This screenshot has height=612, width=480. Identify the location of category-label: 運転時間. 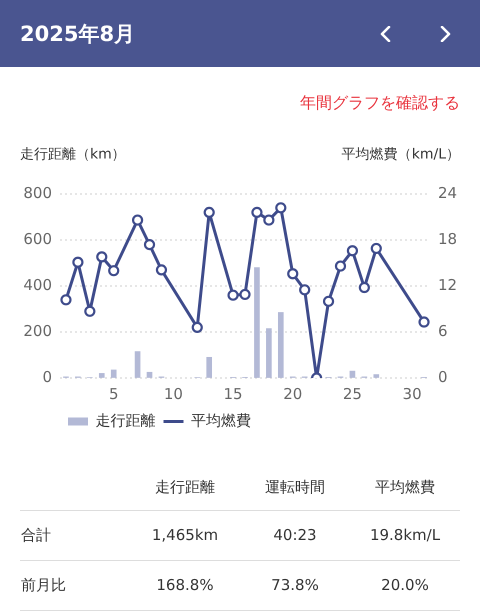
(295, 487).